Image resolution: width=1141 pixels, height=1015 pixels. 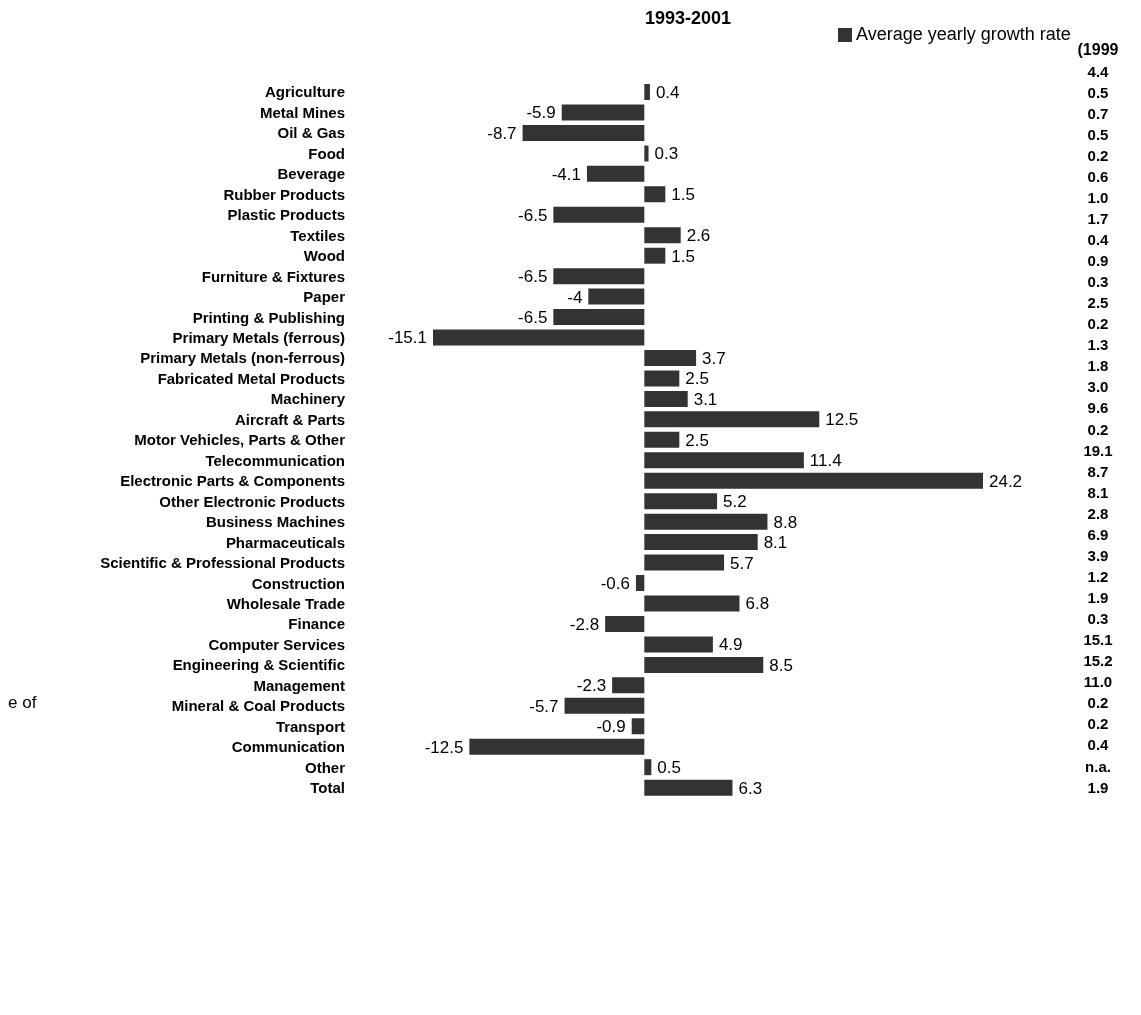 I want to click on y-tick-label: Other Electronic Products, so click(x=252, y=501).